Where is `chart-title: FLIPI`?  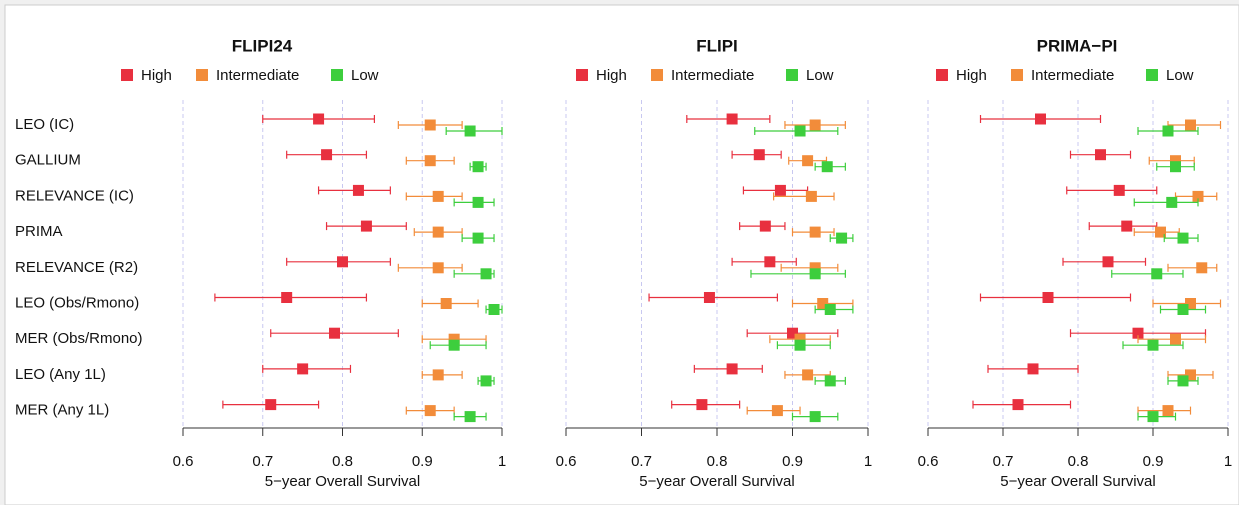 chart-title: FLIPI is located at coordinates (717, 45).